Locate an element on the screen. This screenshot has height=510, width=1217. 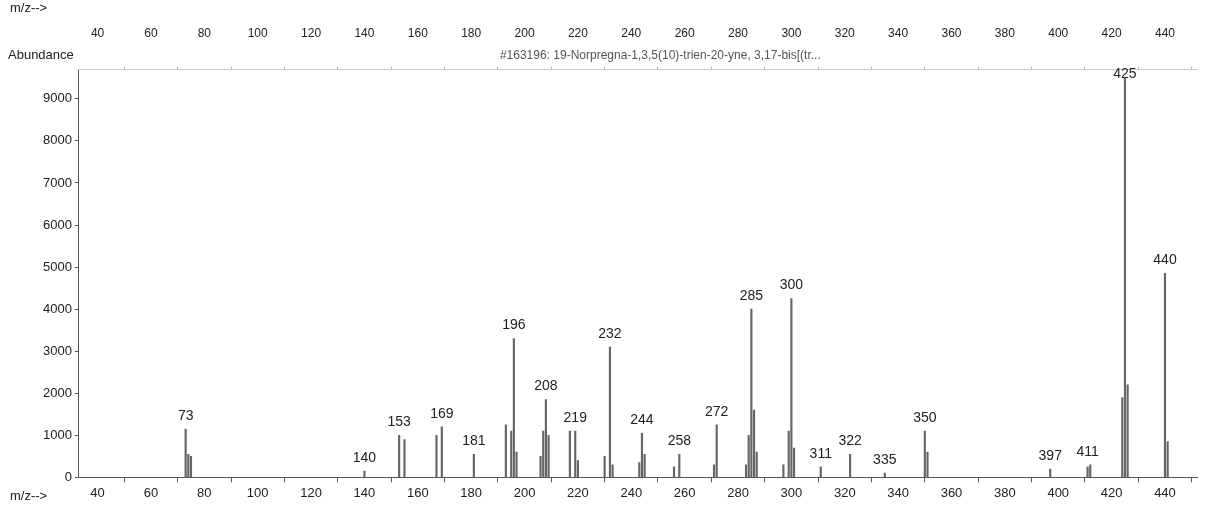
annotation: 300 is located at coordinates (791, 284).